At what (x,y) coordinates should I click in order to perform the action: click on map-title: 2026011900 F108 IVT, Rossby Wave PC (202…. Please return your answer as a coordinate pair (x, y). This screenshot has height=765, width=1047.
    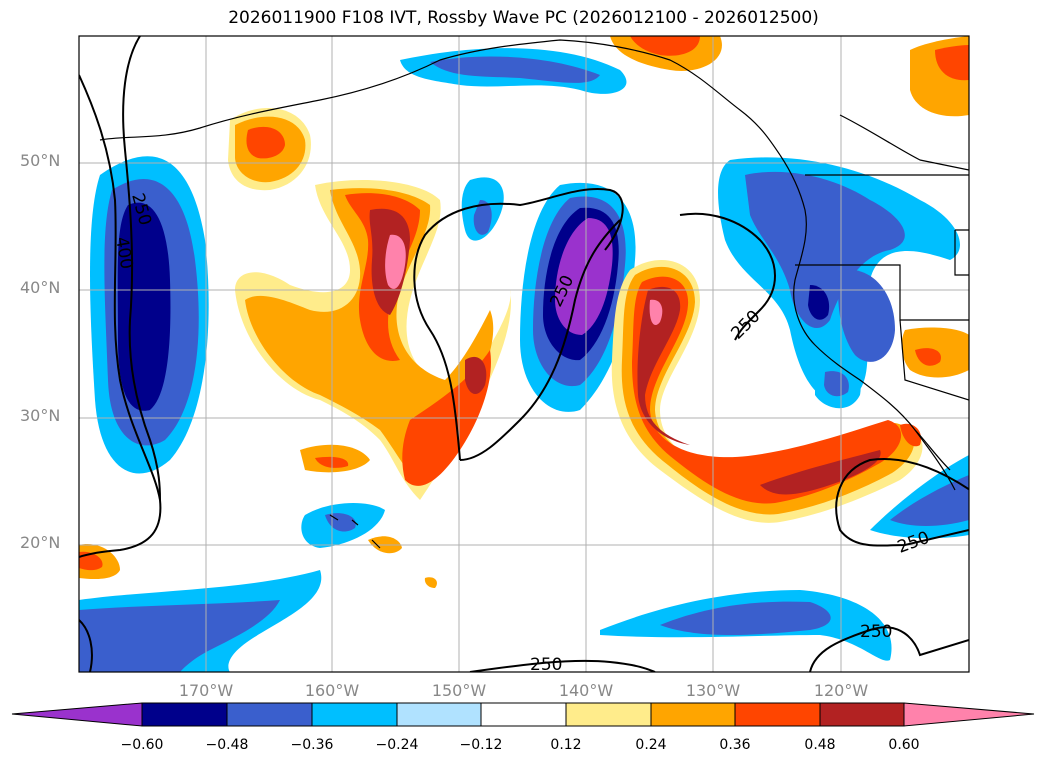
    Looking at the image, I should click on (523, 18).